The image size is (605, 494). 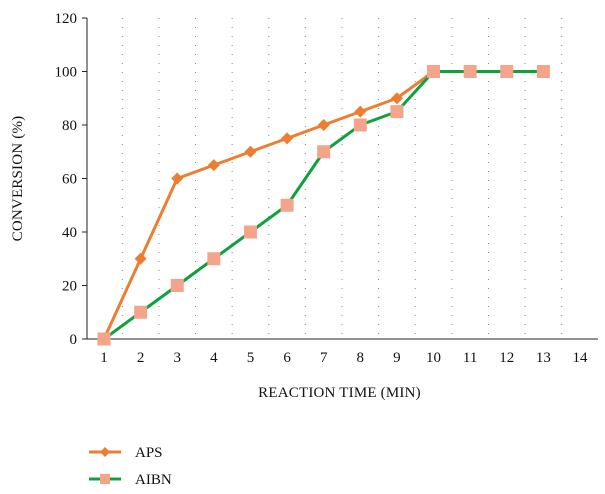 What do you see at coordinates (470, 358) in the screenshot?
I see `x-tick-label: 11` at bounding box center [470, 358].